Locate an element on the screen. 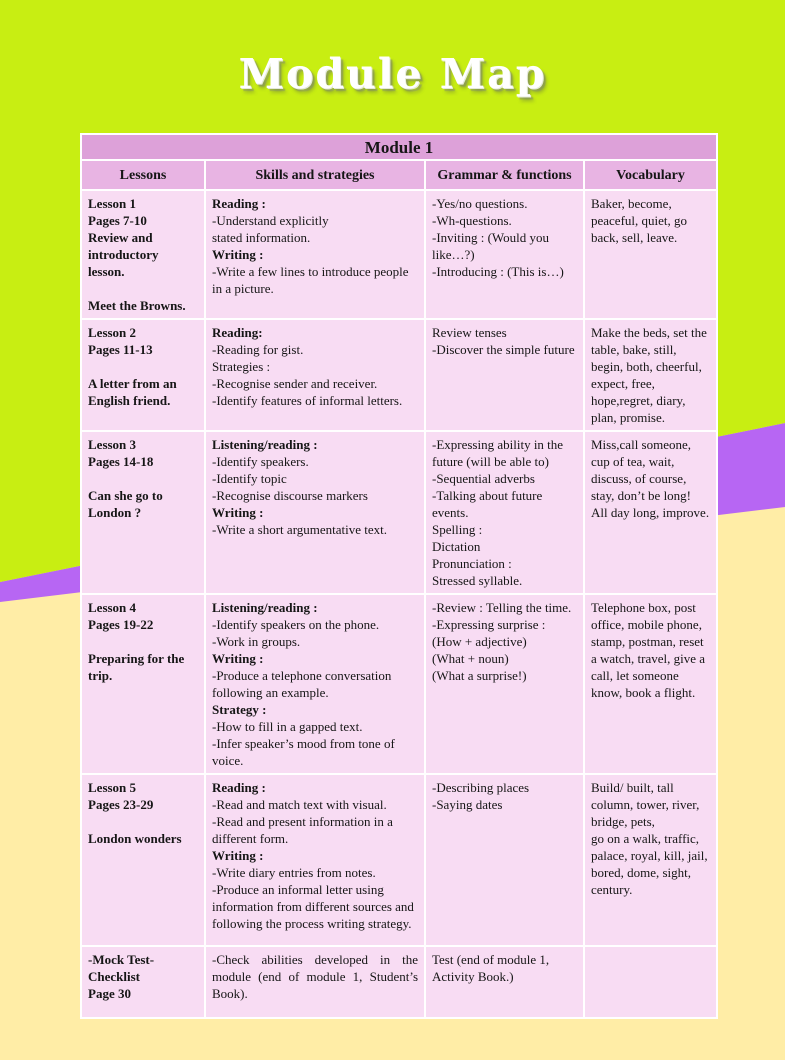  cell-line: Reading: is located at coordinates (237, 332).